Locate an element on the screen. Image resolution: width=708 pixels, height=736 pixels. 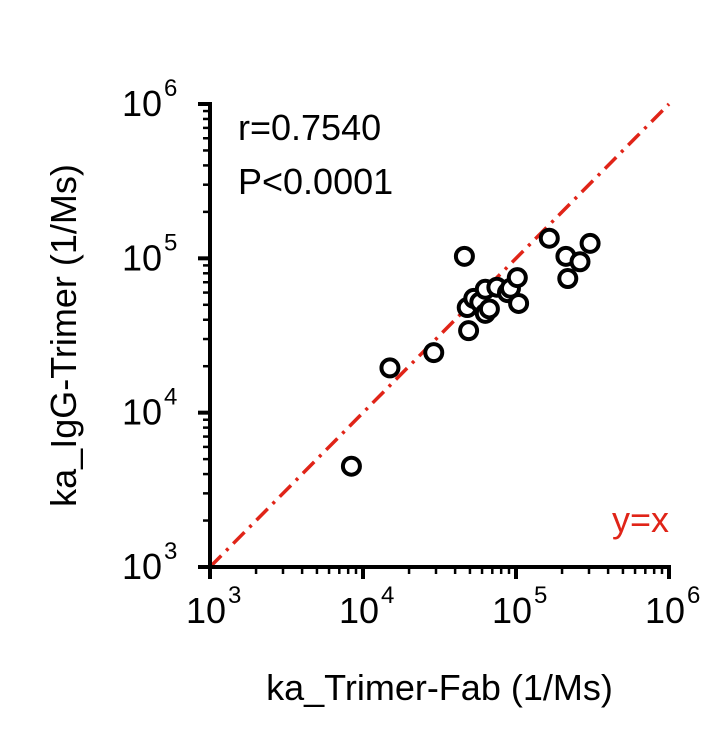
y-tick-label: 10 6 is located at coordinates (149, 99).